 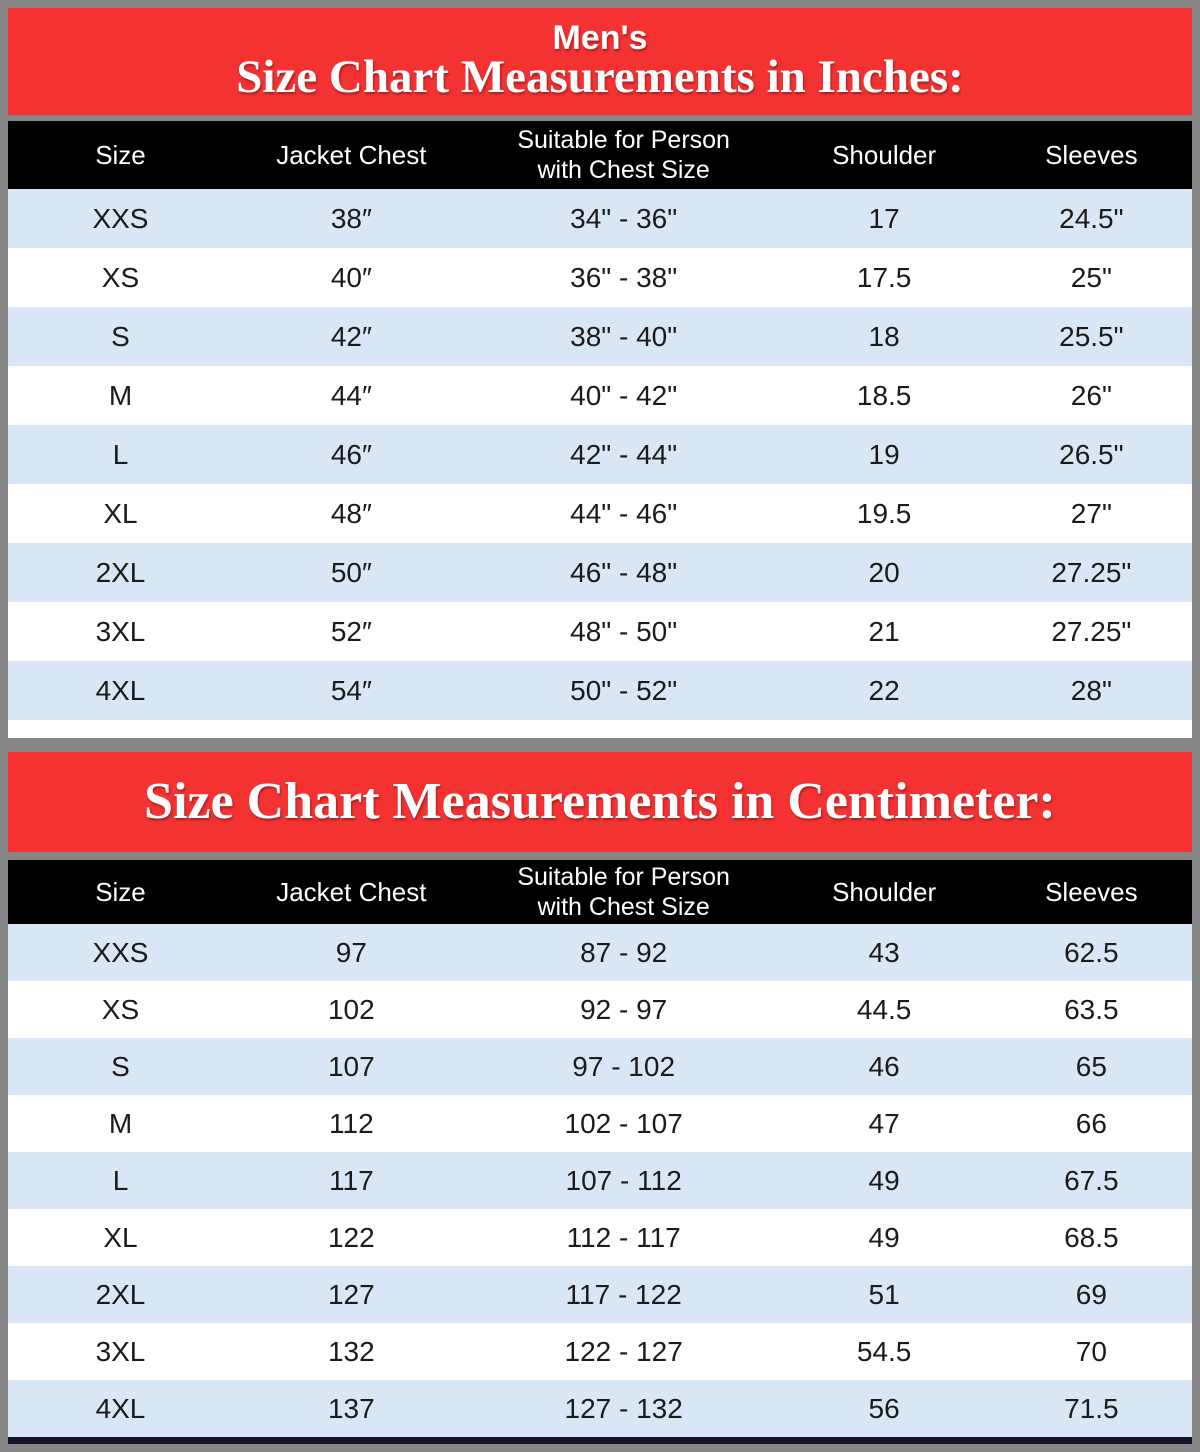 I want to click on table-cell: 132, so click(x=351, y=1351).